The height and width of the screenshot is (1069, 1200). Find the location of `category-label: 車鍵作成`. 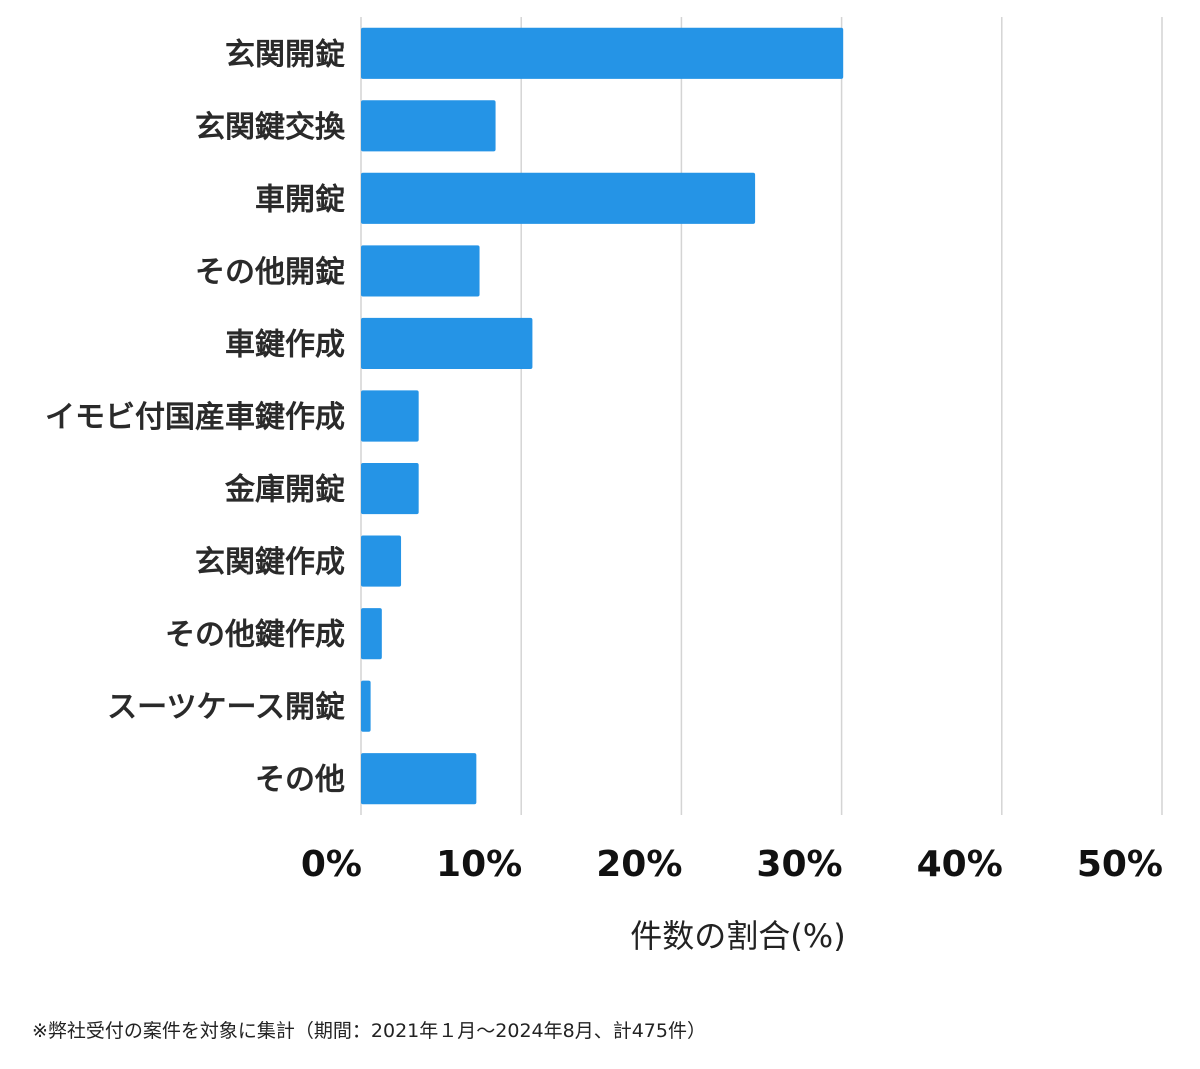

category-label: 車鍵作成 is located at coordinates (285, 344).